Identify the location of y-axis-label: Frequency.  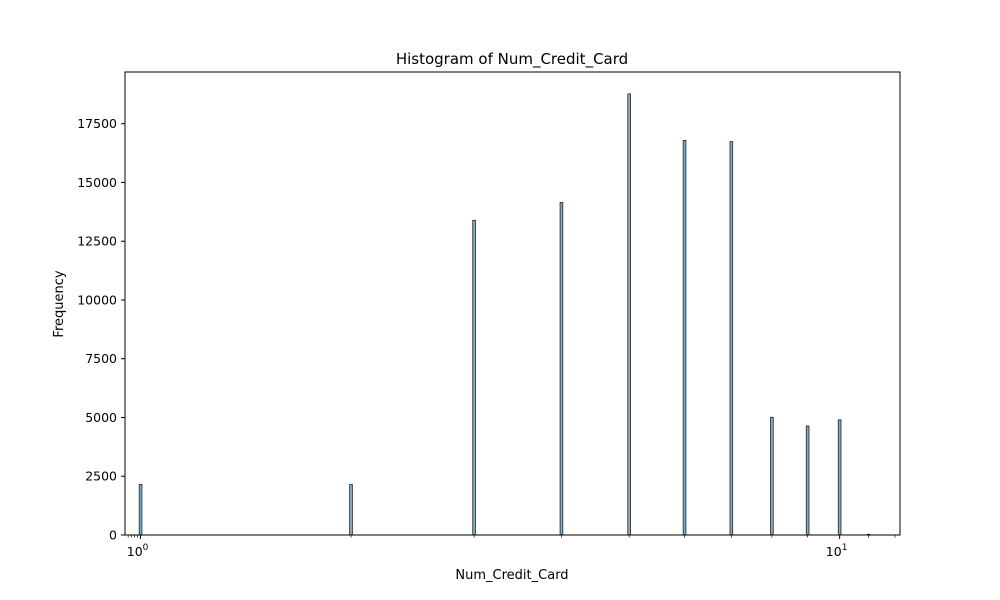
(59, 303).